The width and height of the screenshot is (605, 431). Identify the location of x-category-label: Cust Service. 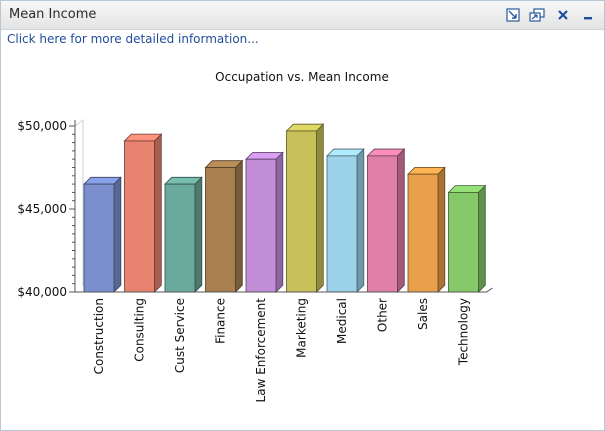
(180, 335).